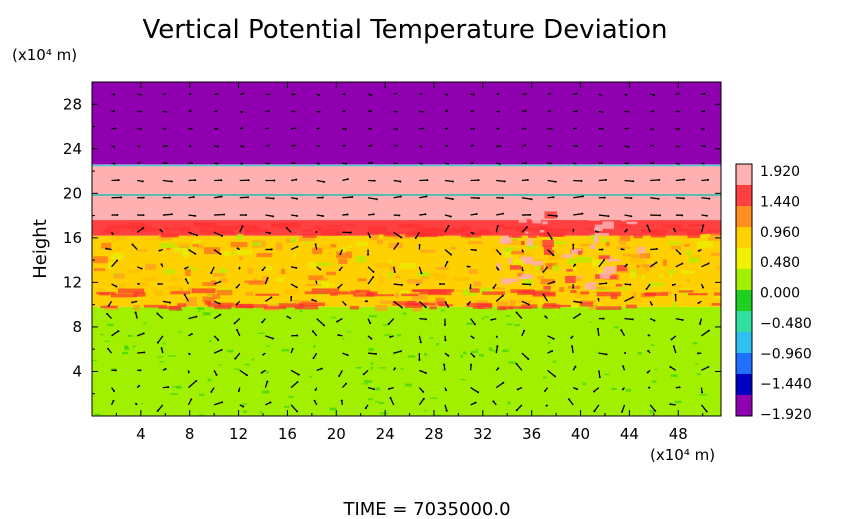 Image resolution: width=854 pixels, height=519 pixels. I want to click on colorbar-label: 0.960, so click(780, 233).